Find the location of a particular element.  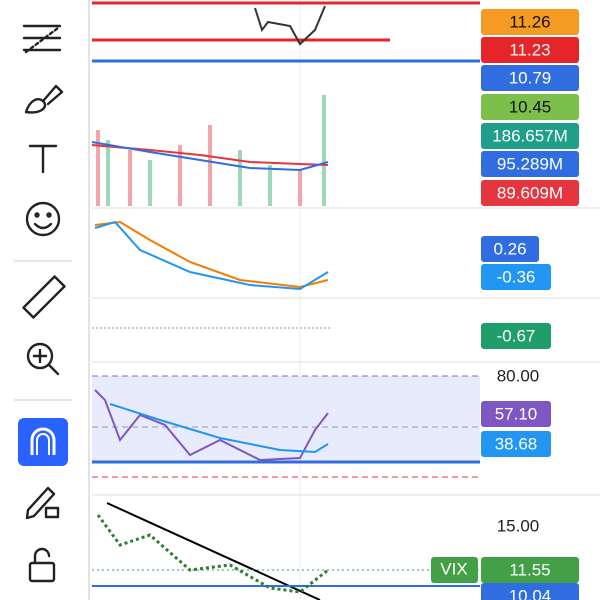

price-label: -0.67 is located at coordinates (516, 335).